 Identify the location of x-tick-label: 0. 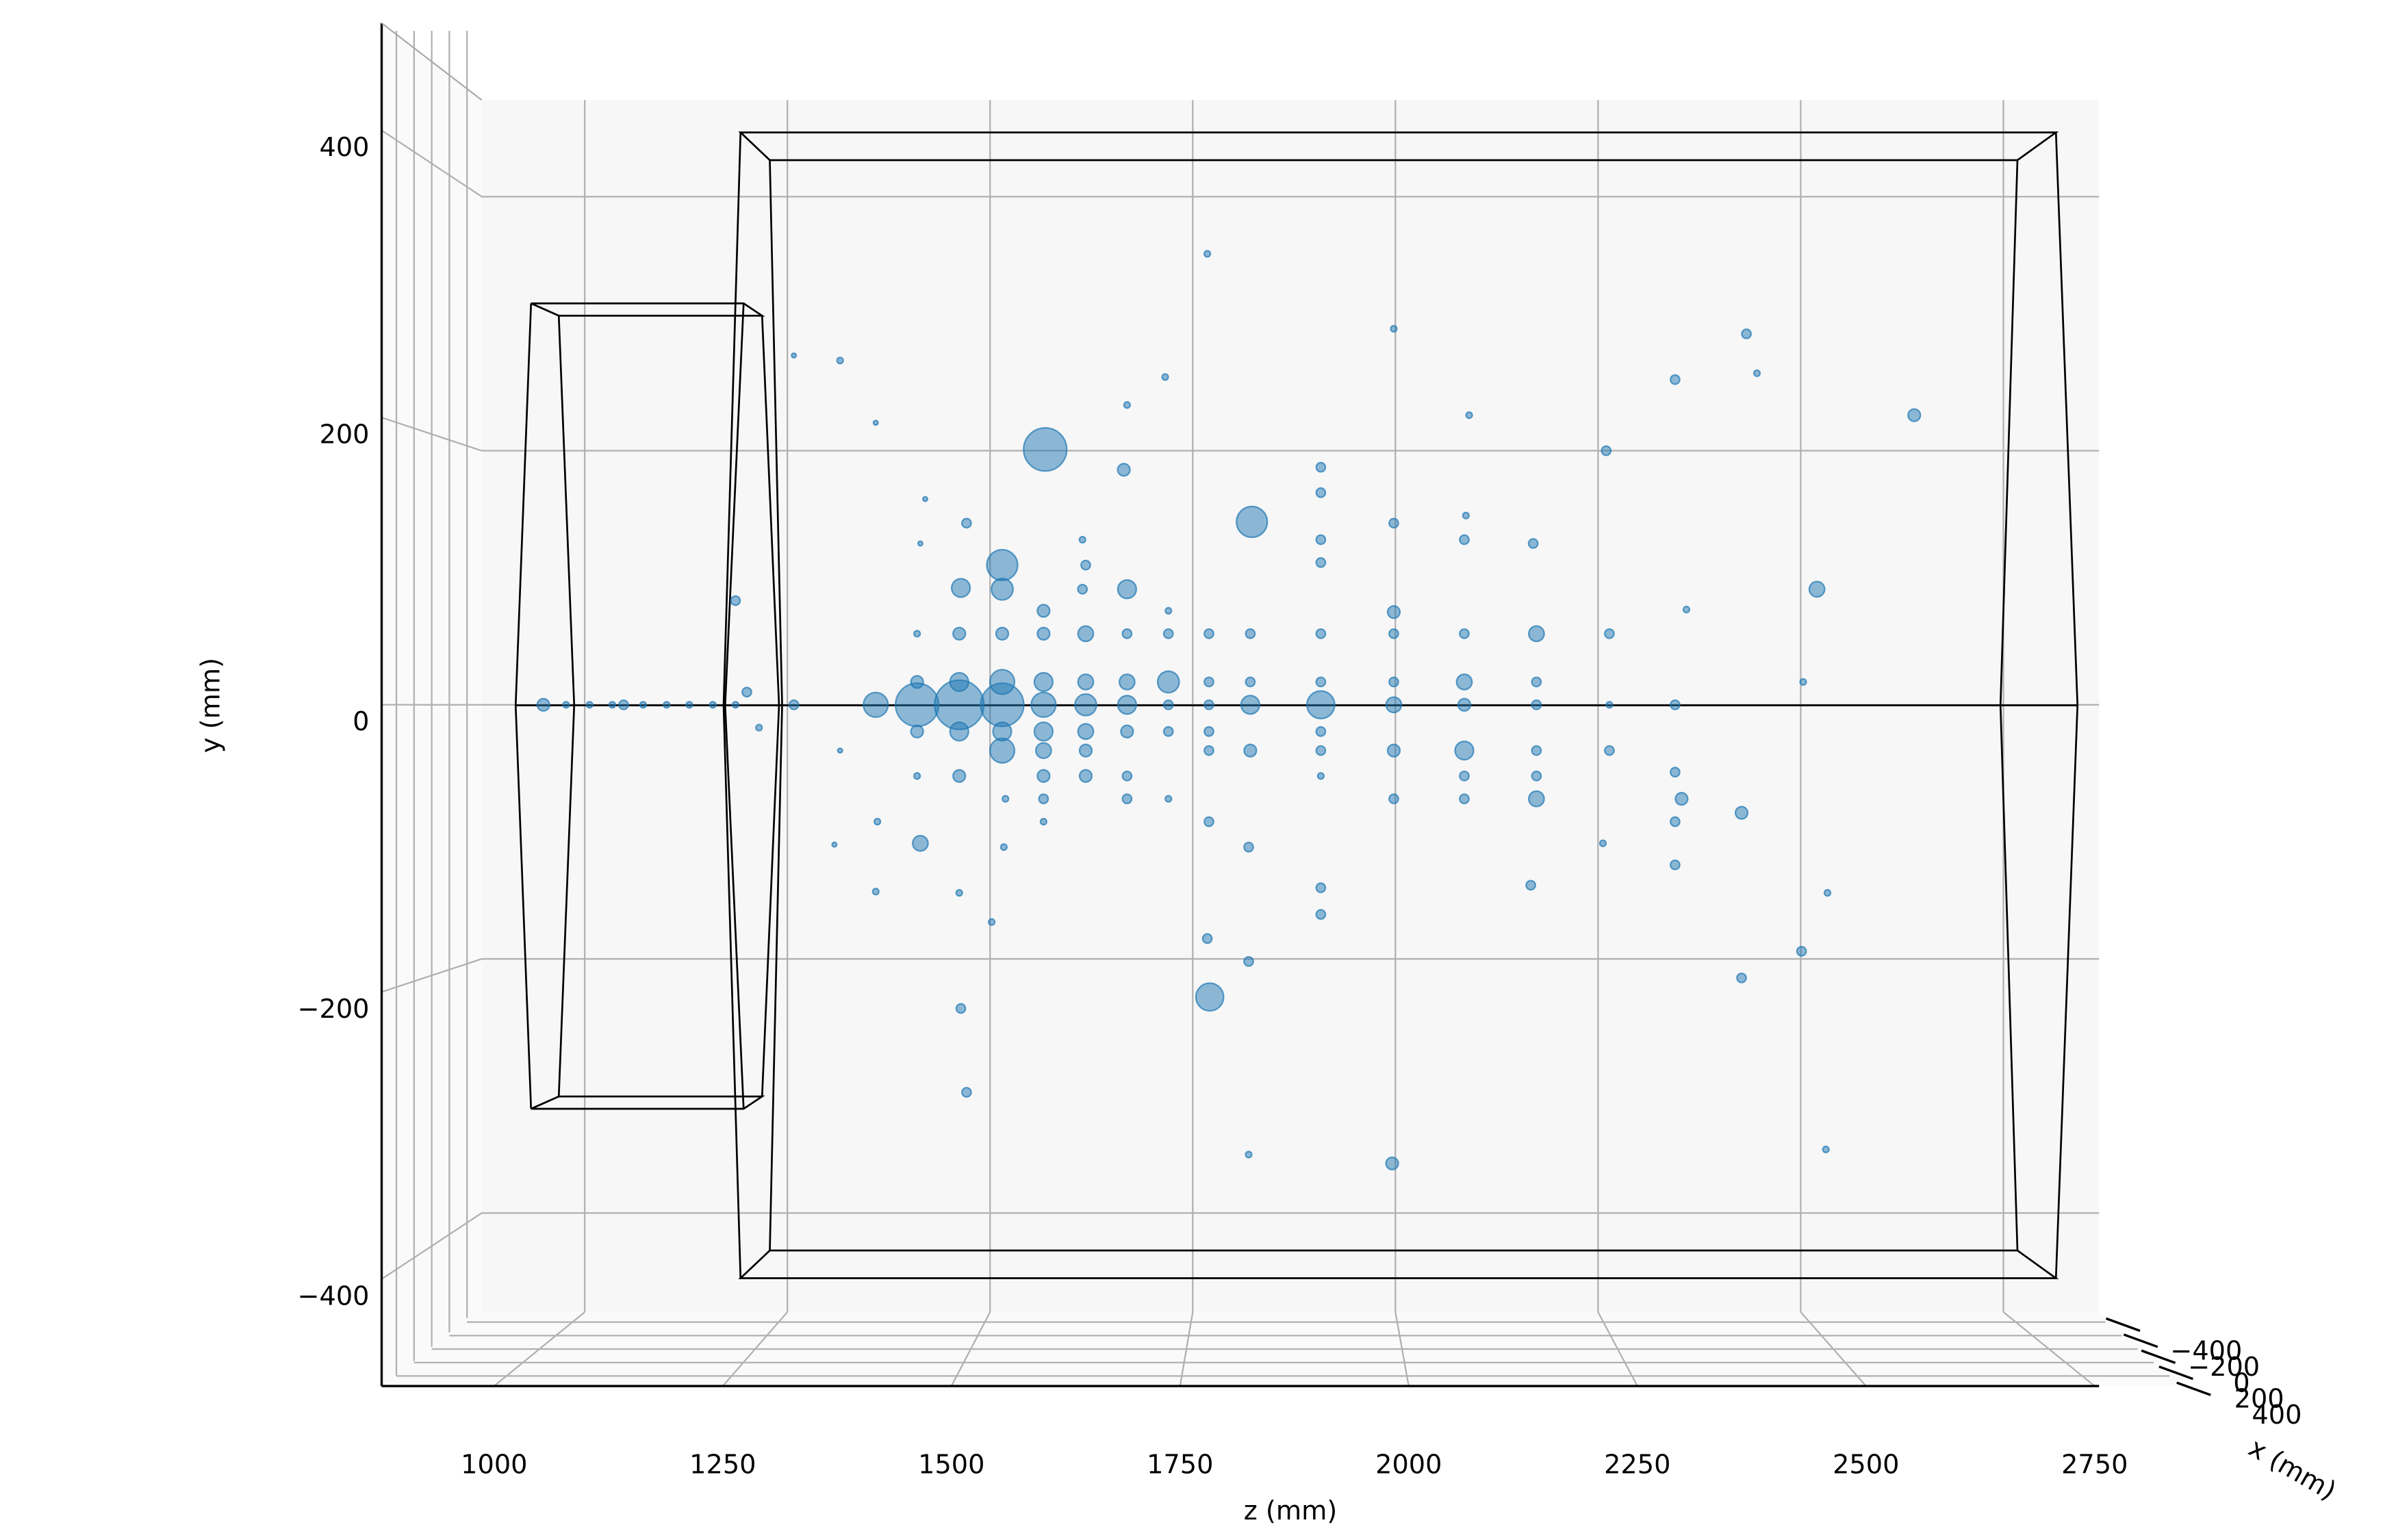
(2241, 1383).